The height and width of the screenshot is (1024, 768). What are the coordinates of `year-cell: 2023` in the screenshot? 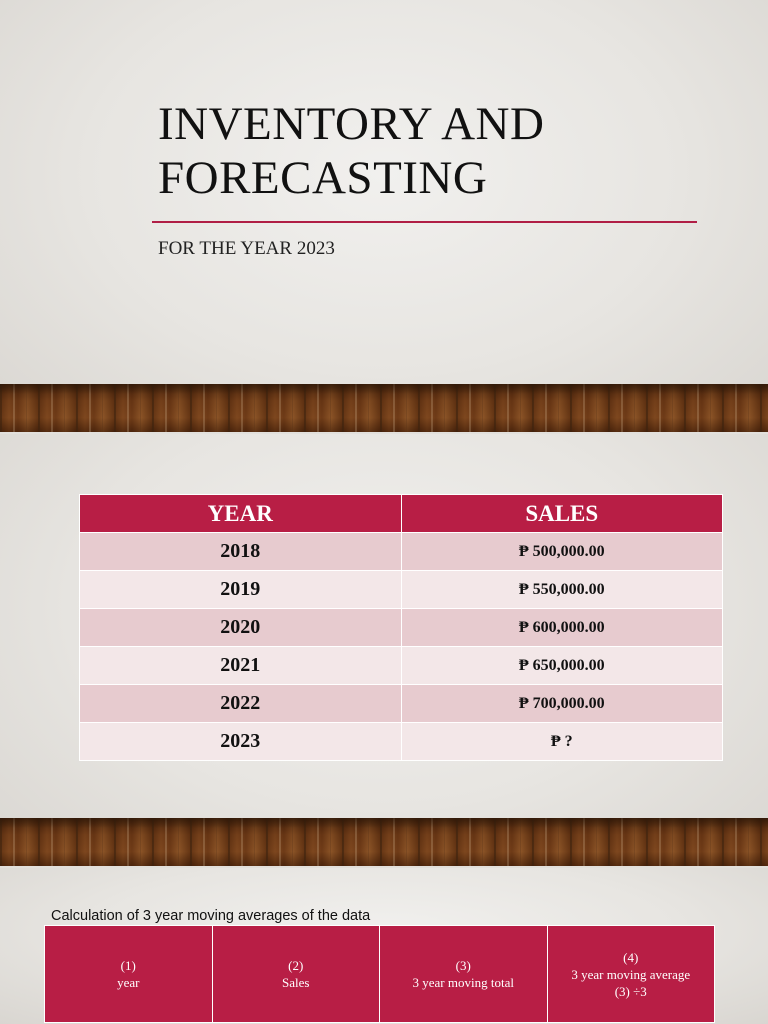 It's located at (240, 741).